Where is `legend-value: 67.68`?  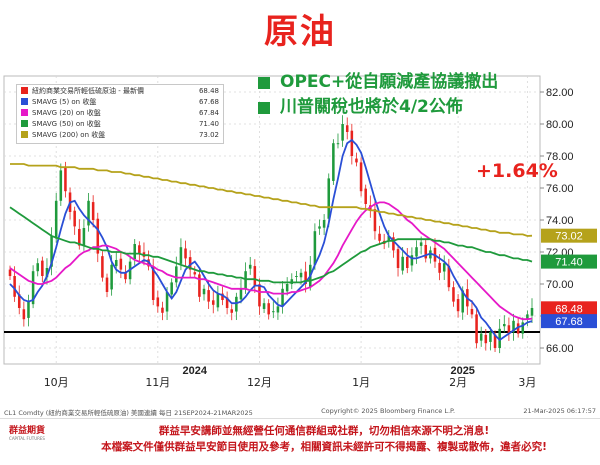 legend-value: 67.68 is located at coordinates (208, 101).